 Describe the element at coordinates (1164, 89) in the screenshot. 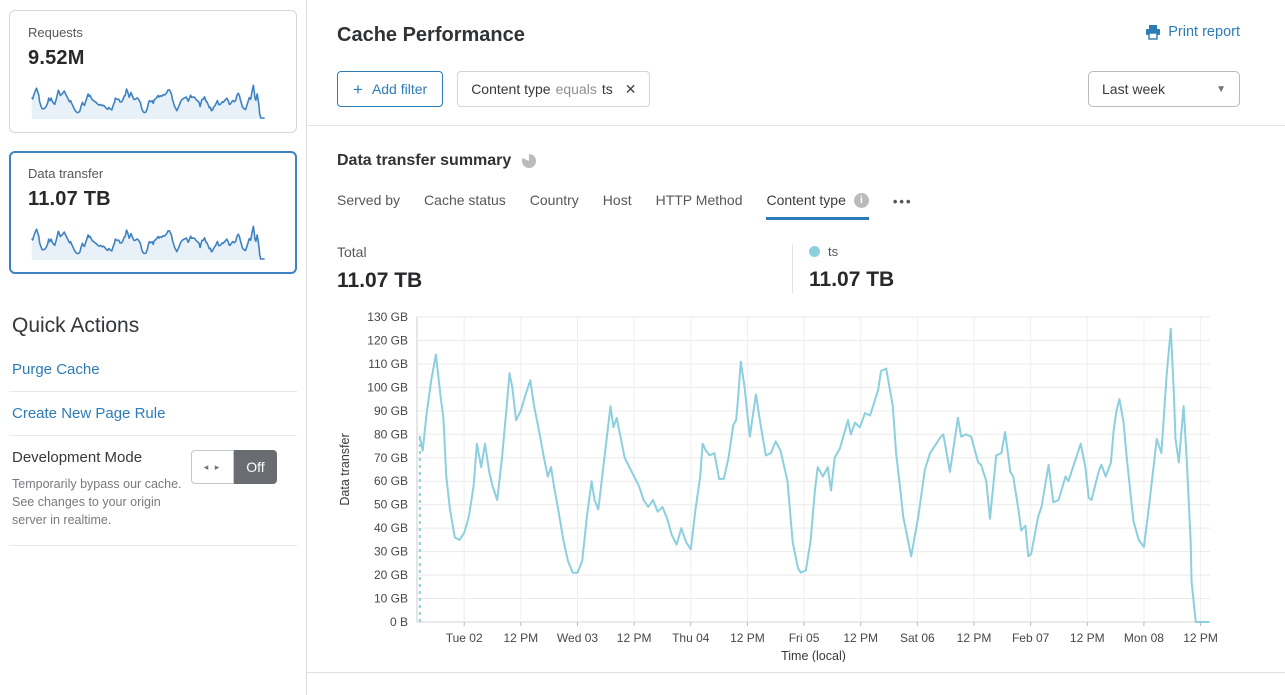

I see `time-range-dropdown: Last week ▼` at that location.